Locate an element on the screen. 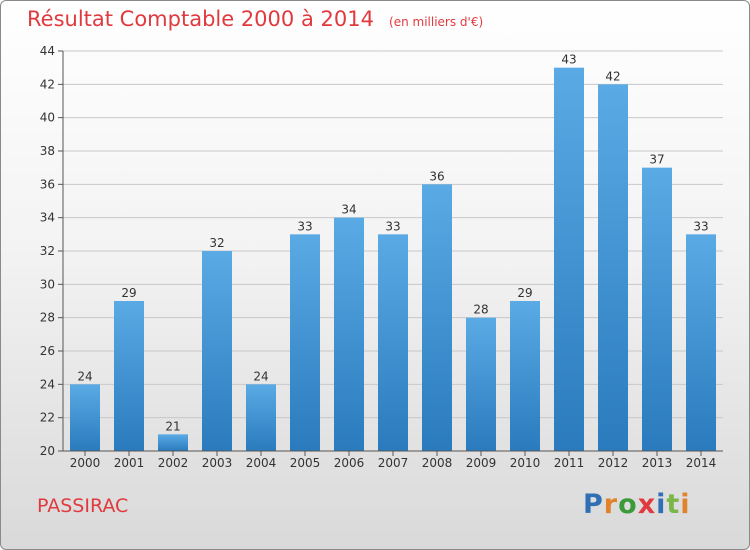 The height and width of the screenshot is (550, 750). bar-2009 is located at coordinates (481, 384).